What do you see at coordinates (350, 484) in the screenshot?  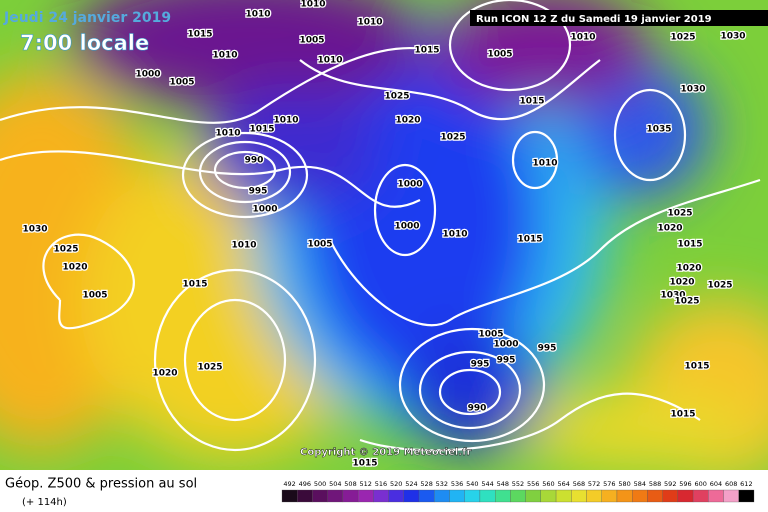 I see `colorbar-label: 508` at bounding box center [350, 484].